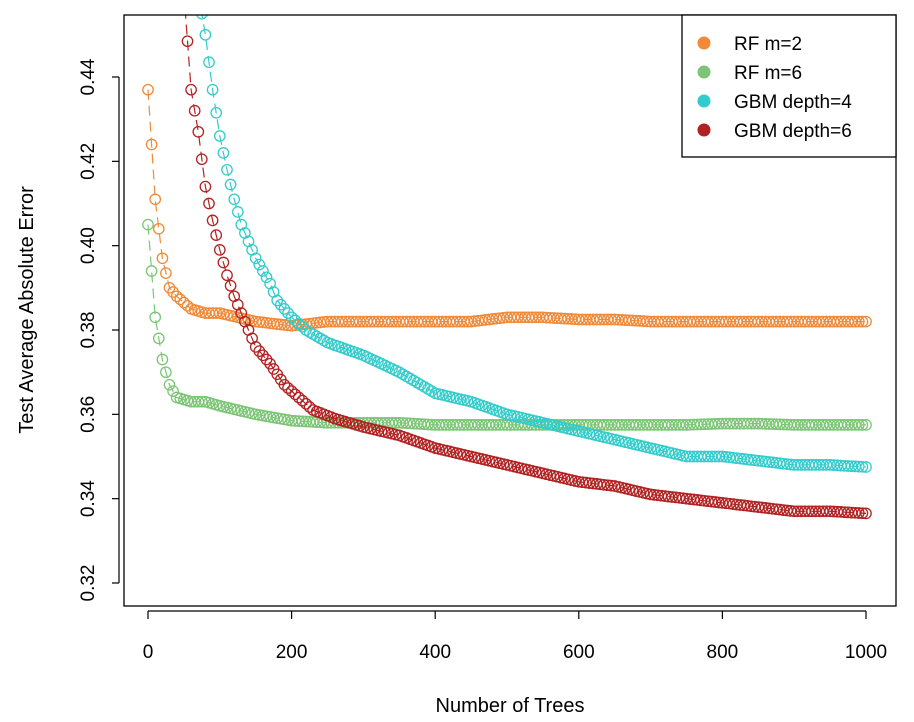 The height and width of the screenshot is (722, 914). I want to click on x-tick-label: 0, so click(148, 652).